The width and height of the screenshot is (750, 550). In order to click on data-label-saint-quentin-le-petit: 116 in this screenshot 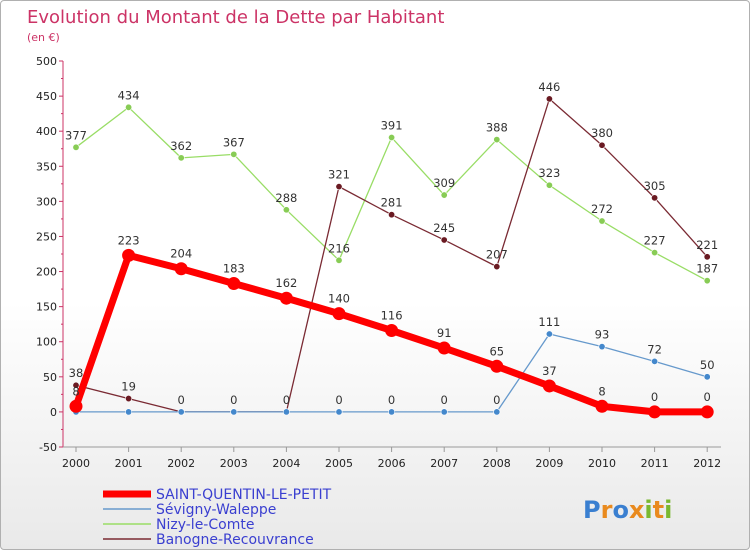, I will do `click(392, 315)`.